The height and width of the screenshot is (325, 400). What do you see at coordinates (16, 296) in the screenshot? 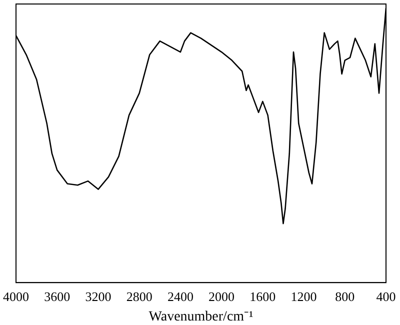
I see `x-tick-label: 4000` at bounding box center [16, 296].